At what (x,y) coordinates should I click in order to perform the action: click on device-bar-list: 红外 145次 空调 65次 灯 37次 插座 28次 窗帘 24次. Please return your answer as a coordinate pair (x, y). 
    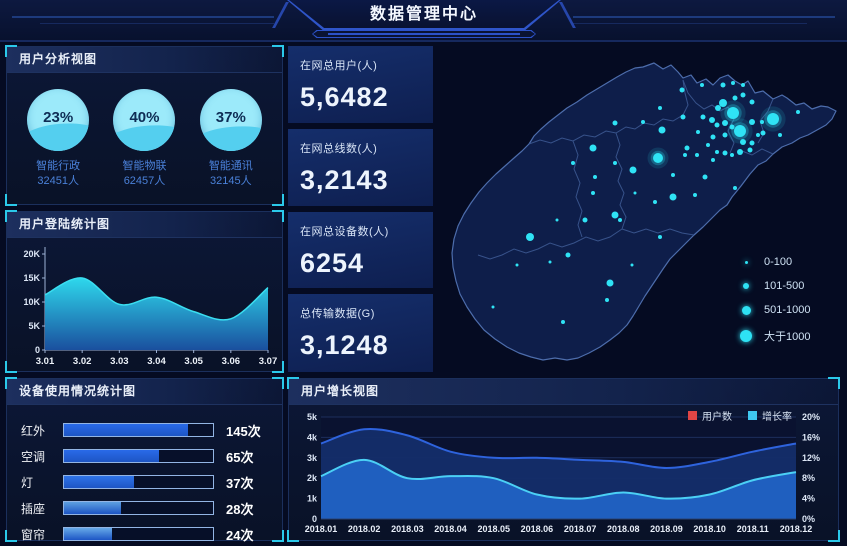
    Looking at the image, I should click on (144, 474).